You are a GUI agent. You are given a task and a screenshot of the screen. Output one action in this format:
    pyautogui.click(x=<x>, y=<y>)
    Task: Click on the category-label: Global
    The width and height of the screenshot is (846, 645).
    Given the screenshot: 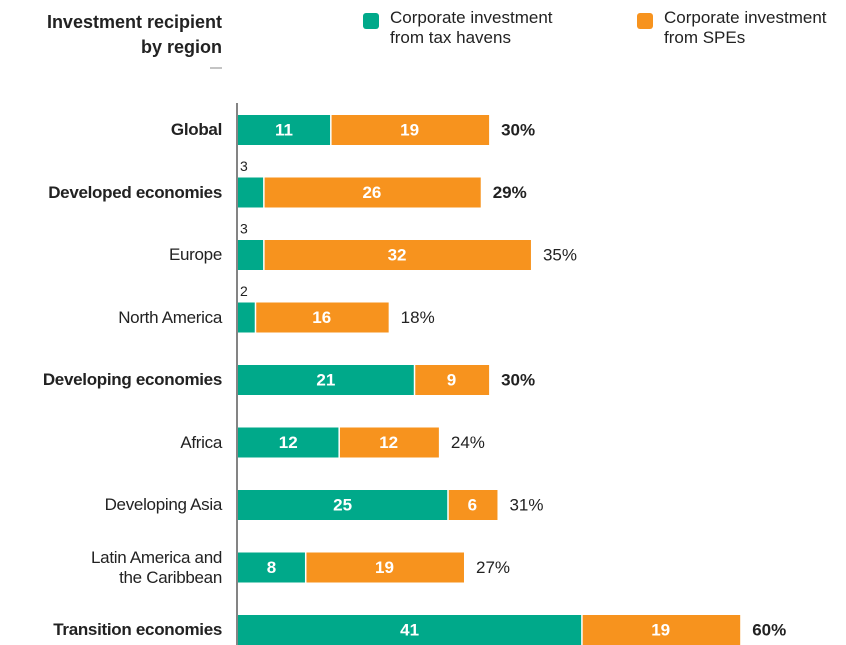 What is the action you would take?
    pyautogui.click(x=196, y=129)
    